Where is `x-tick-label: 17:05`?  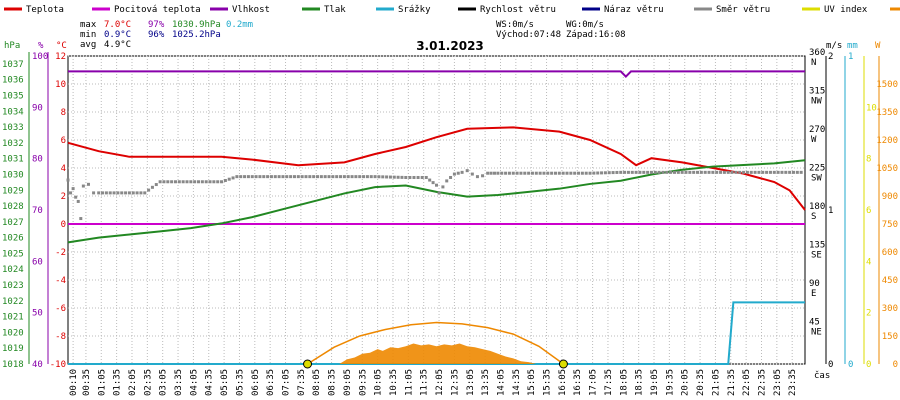
x-tick-label: 17:05 is located at coordinates (594, 382).